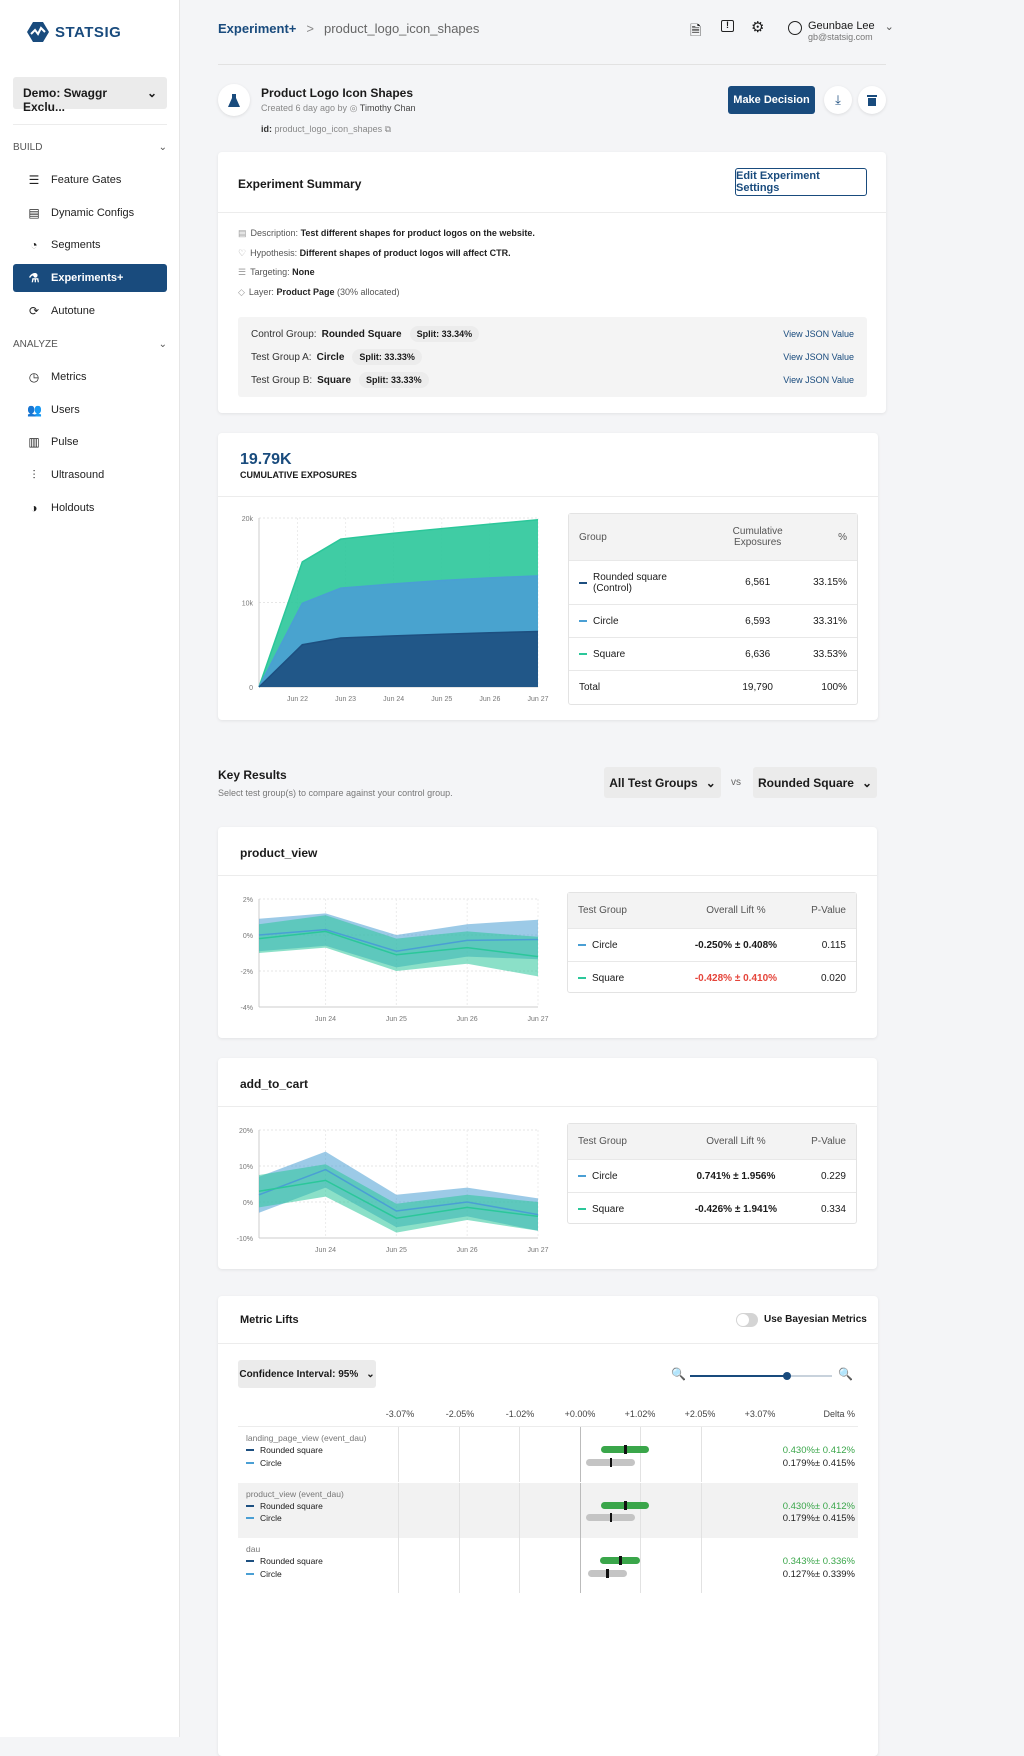 The width and height of the screenshot is (1024, 1756). I want to click on test-group-select: All Test Groups ⌄, so click(662, 782).